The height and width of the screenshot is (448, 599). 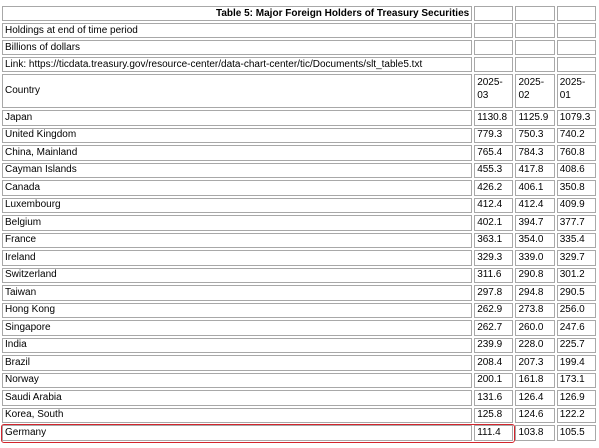 I want to click on country-cell: Singapore, so click(x=237, y=328).